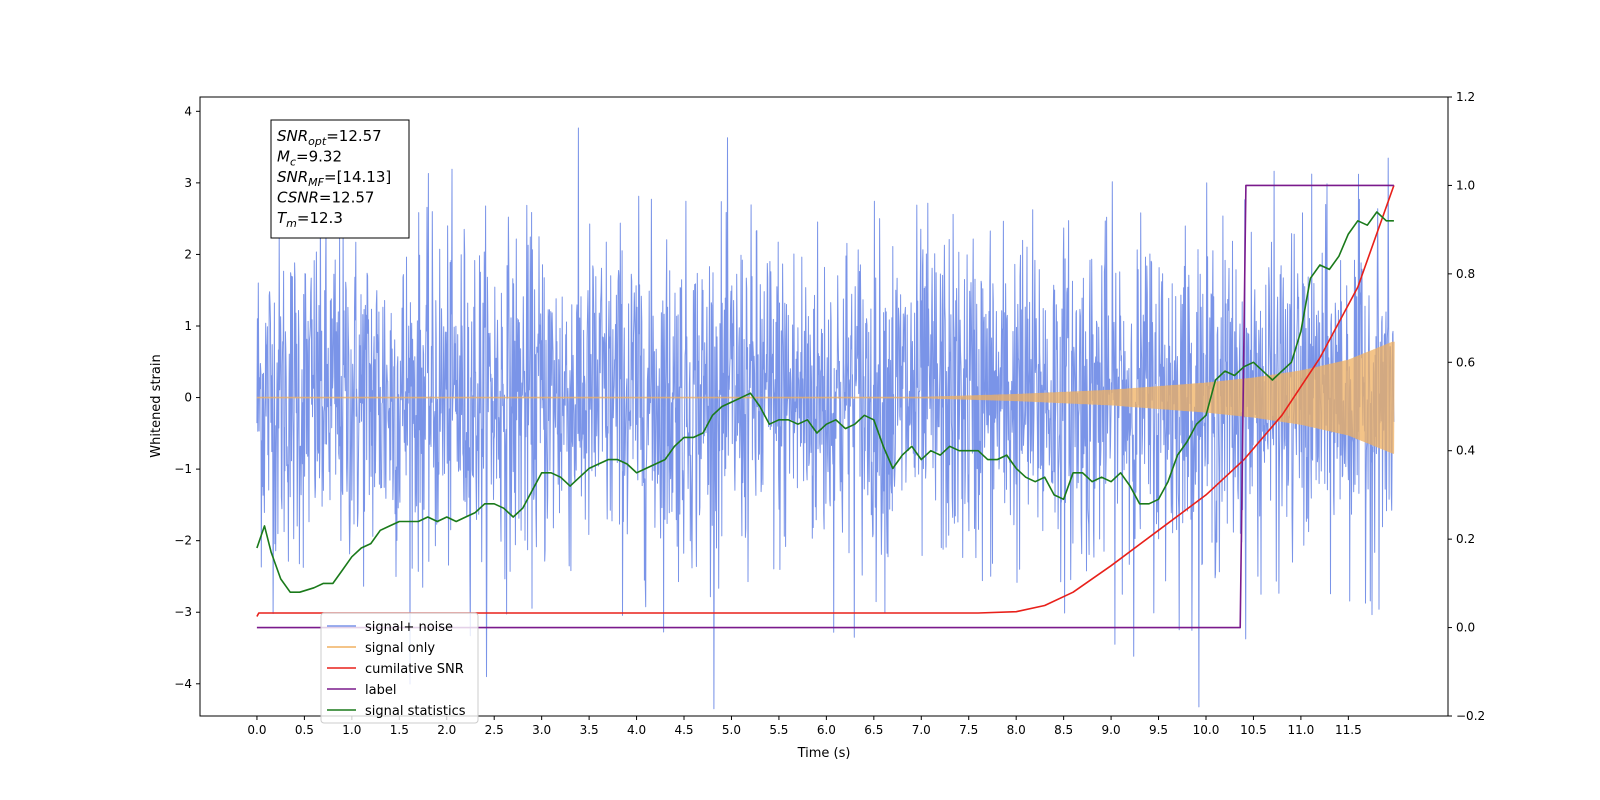 Image resolution: width=1600 pixels, height=800 pixels. Describe the element at coordinates (188, 254) in the screenshot. I see `y-tick-label: 2` at that location.